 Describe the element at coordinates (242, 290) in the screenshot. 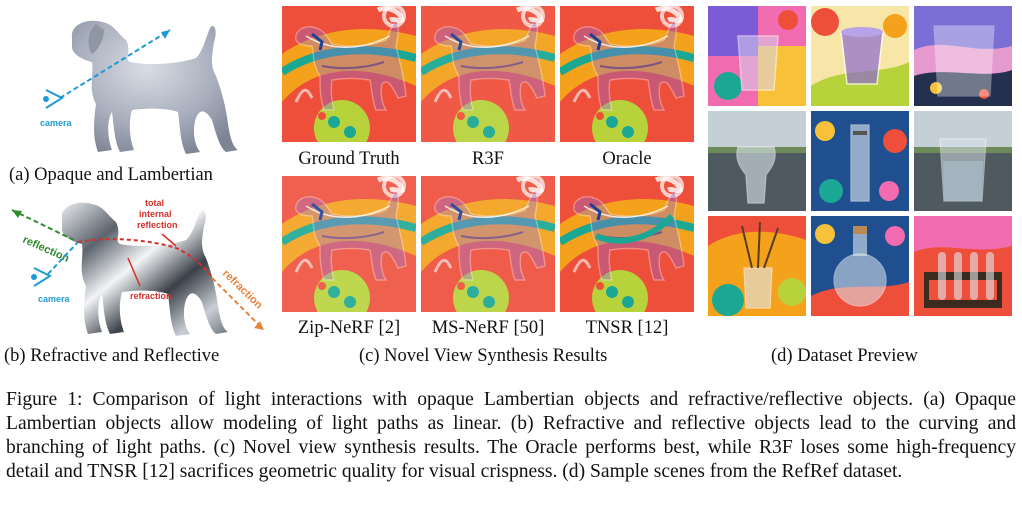

I see `refraction-path-label: refraction` at that location.